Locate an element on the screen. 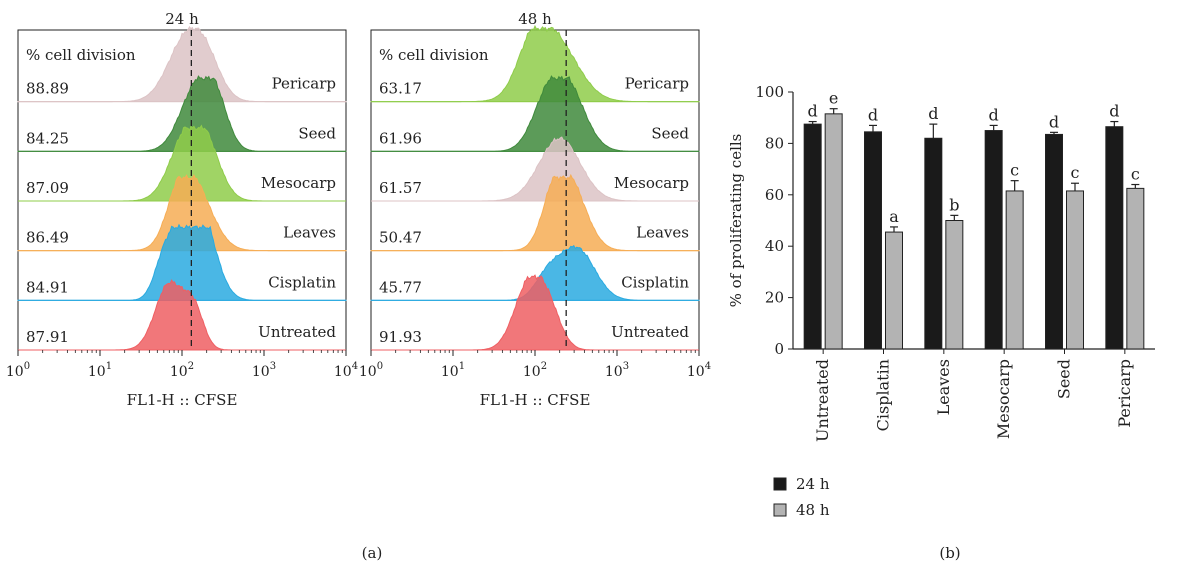  histogram-cisplatin is located at coordinates (182, 262).